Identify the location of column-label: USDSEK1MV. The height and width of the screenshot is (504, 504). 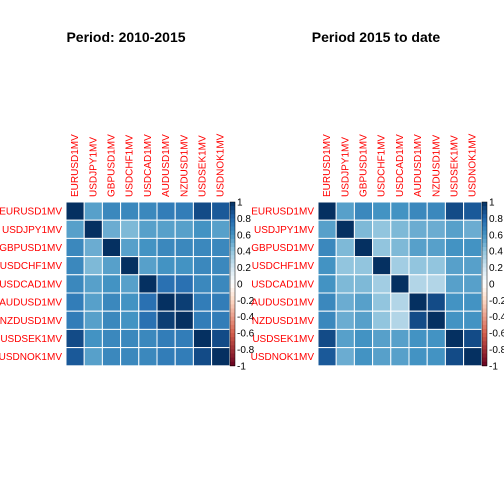
(203, 166).